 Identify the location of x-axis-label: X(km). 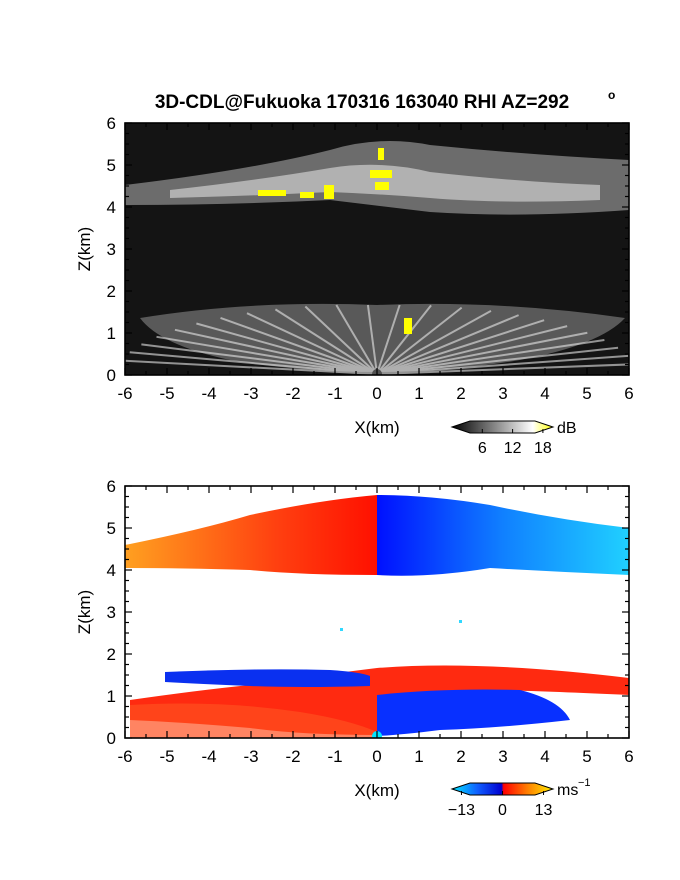
(376, 790).